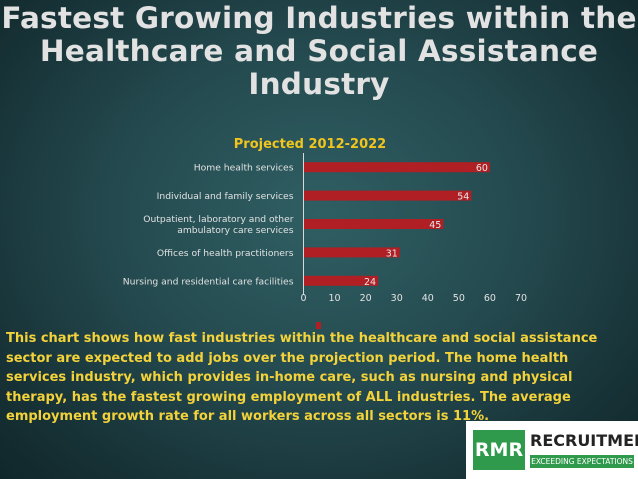 Image resolution: width=638 pixels, height=479 pixels. Describe the element at coordinates (319, 18) in the screenshot. I see `title-line-1: Fastest Growing Industries within the` at that location.